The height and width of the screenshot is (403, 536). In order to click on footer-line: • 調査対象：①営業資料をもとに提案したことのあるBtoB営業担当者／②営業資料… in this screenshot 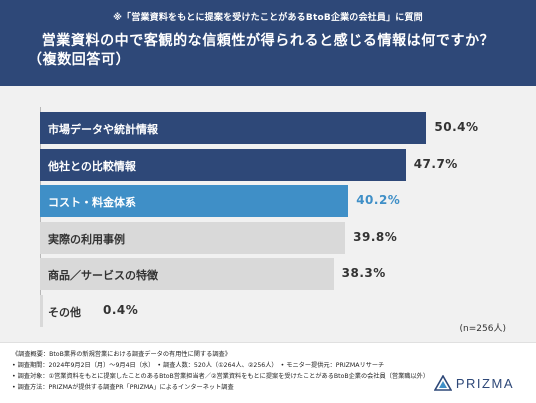, I will do `click(221, 376)`.